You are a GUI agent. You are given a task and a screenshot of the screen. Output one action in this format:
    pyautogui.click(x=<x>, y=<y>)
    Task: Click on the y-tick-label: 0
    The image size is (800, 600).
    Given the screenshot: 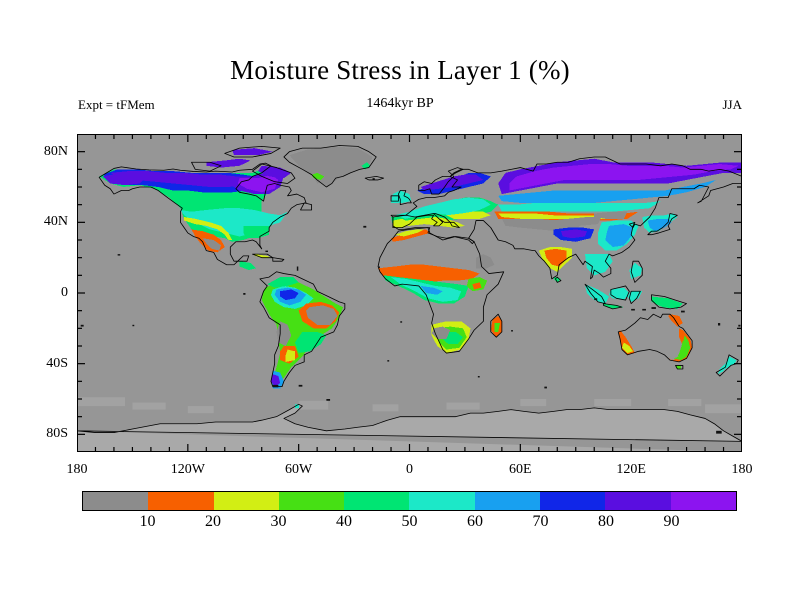 What is the action you would take?
    pyautogui.click(x=64, y=292)
    